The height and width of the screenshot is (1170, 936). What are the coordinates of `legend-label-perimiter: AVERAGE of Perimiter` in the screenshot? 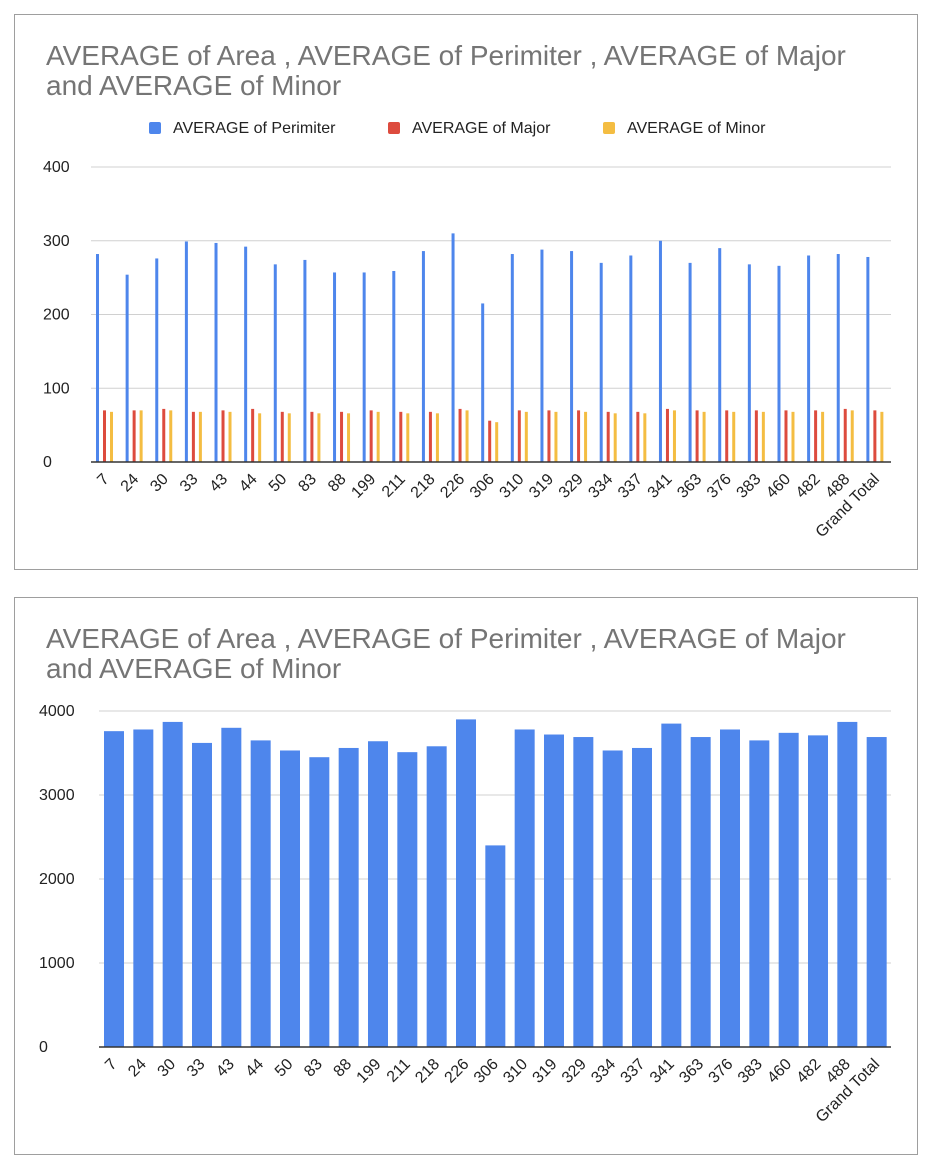 It's located at (254, 128).